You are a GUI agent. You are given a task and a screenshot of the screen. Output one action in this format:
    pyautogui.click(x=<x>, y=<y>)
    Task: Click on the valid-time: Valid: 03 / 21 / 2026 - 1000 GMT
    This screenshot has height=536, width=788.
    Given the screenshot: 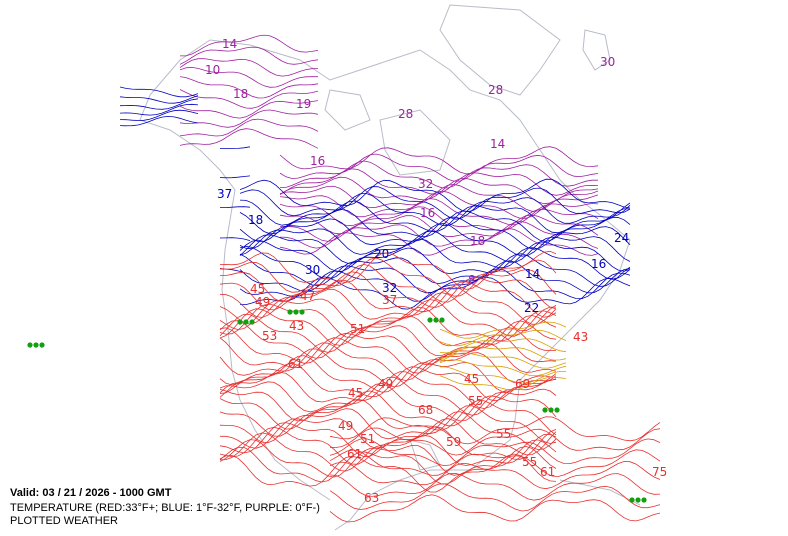 What is the action you would take?
    pyautogui.click(x=91, y=493)
    